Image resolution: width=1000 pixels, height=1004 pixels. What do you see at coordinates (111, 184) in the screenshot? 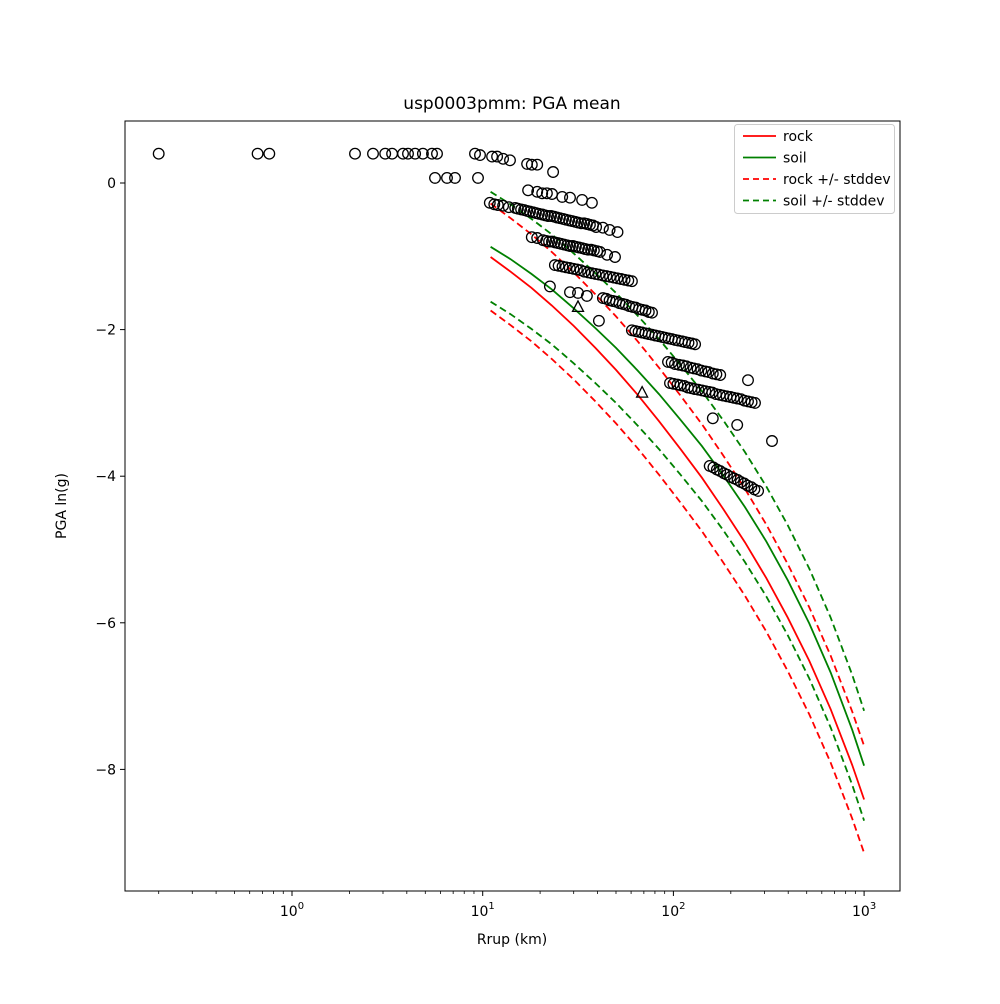
I see `y-tick-label: 0` at bounding box center [111, 184].